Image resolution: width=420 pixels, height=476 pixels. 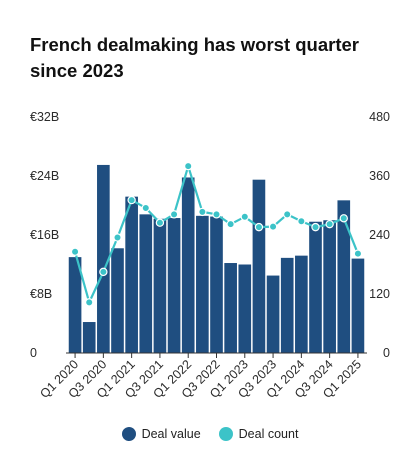 What do you see at coordinates (44, 176) in the screenshot?
I see `y-left-tick-label: €24B` at bounding box center [44, 176].